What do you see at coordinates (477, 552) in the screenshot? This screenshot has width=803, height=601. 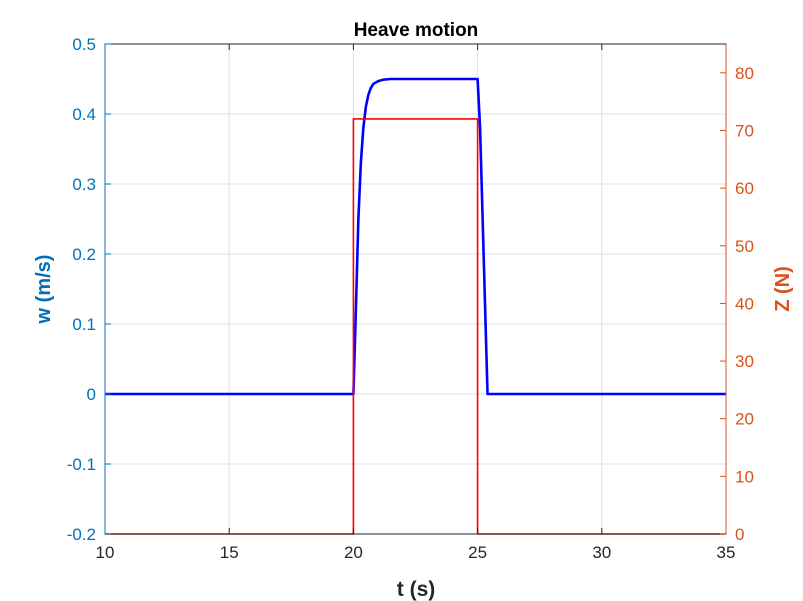 I see `x-tick-label: 25` at bounding box center [477, 552].